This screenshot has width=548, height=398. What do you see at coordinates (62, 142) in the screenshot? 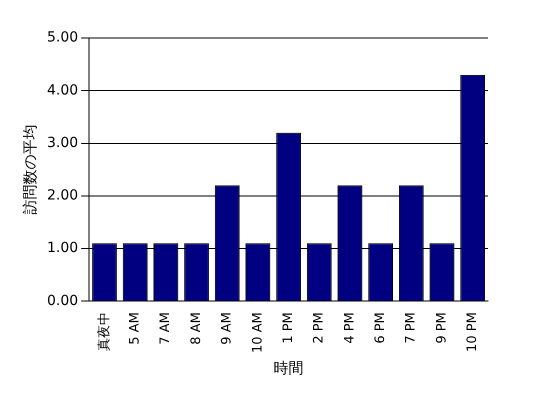
I see `y-tick-label: 3.00` at bounding box center [62, 142].